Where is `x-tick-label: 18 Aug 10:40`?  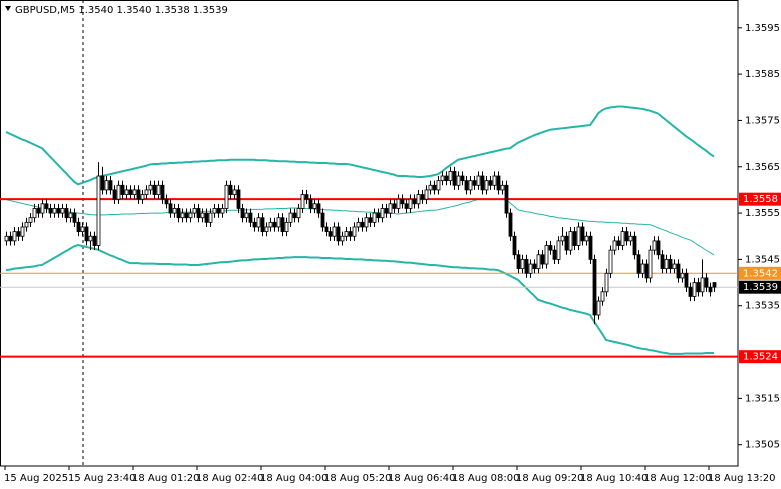
x-tick-label: 18 Aug 10:40 is located at coordinates (613, 478).